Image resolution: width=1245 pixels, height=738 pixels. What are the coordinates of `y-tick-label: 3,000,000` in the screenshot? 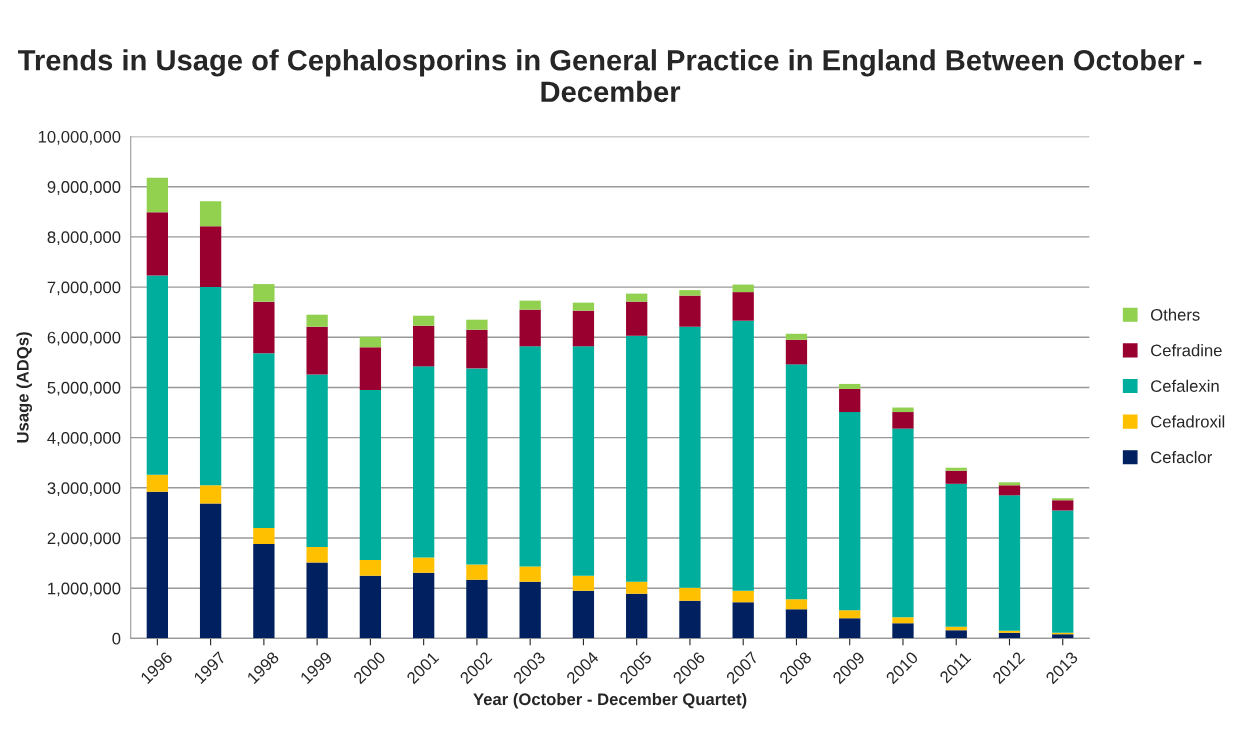 It's located at (84, 489).